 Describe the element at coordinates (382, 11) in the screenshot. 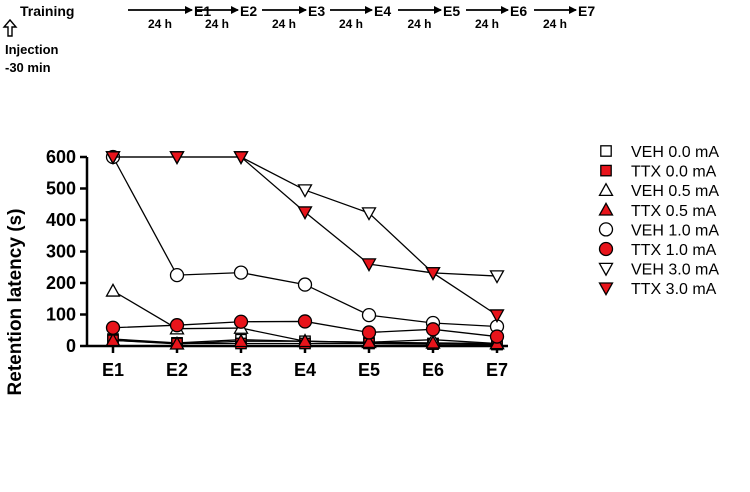

I see `event-label: E4` at that location.